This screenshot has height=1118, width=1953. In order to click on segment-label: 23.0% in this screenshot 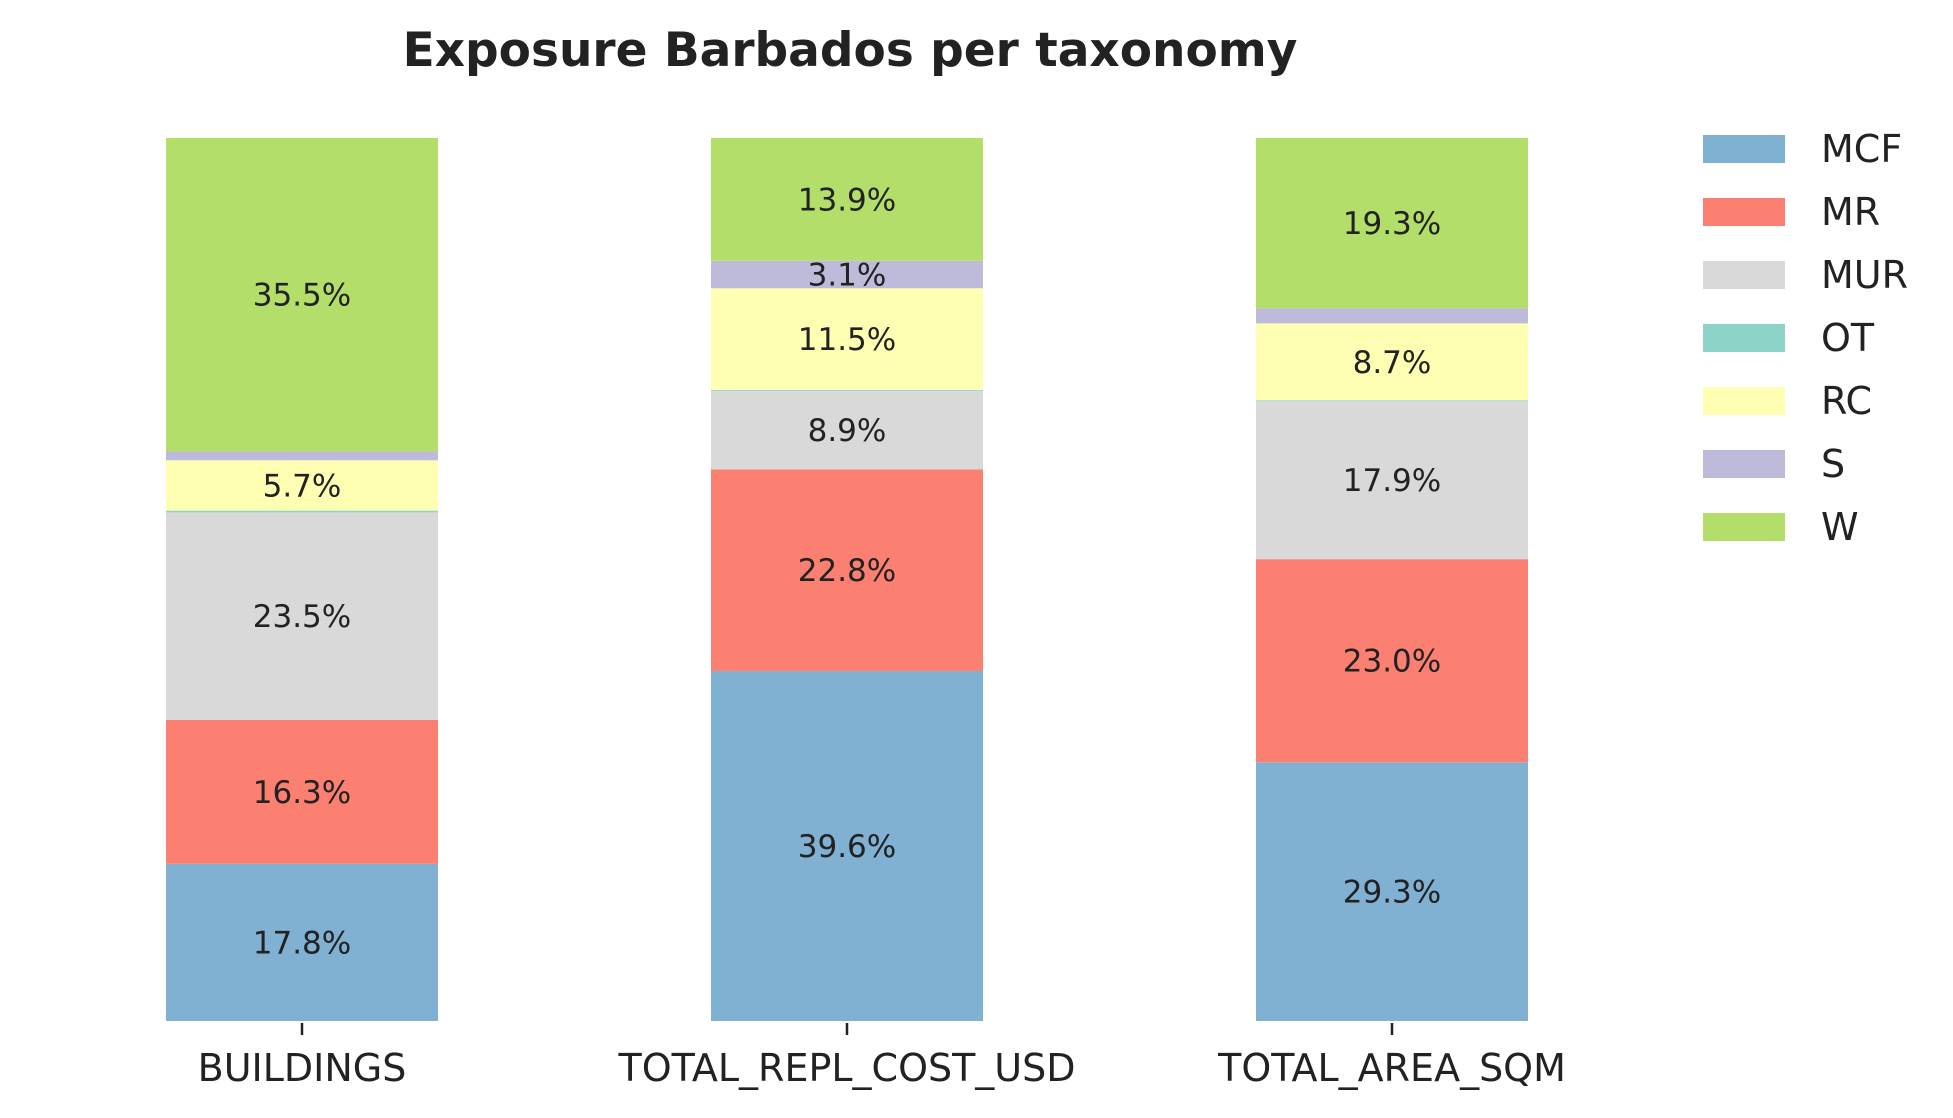, I will do `click(1392, 662)`.